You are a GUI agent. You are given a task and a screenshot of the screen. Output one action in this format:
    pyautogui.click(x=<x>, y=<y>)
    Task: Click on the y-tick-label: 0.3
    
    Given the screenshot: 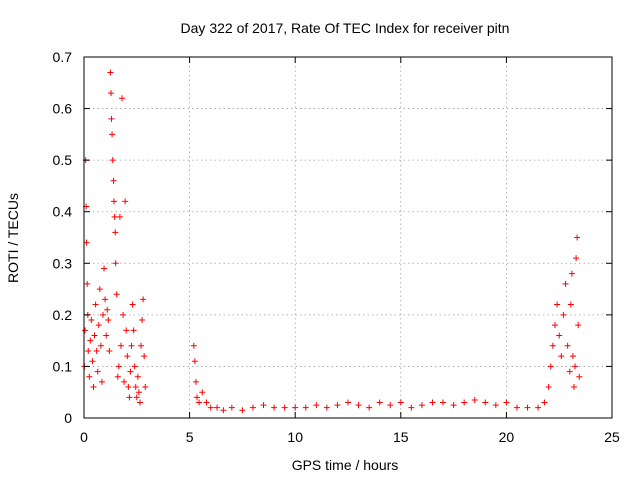 What is the action you would take?
    pyautogui.click(x=63, y=263)
    